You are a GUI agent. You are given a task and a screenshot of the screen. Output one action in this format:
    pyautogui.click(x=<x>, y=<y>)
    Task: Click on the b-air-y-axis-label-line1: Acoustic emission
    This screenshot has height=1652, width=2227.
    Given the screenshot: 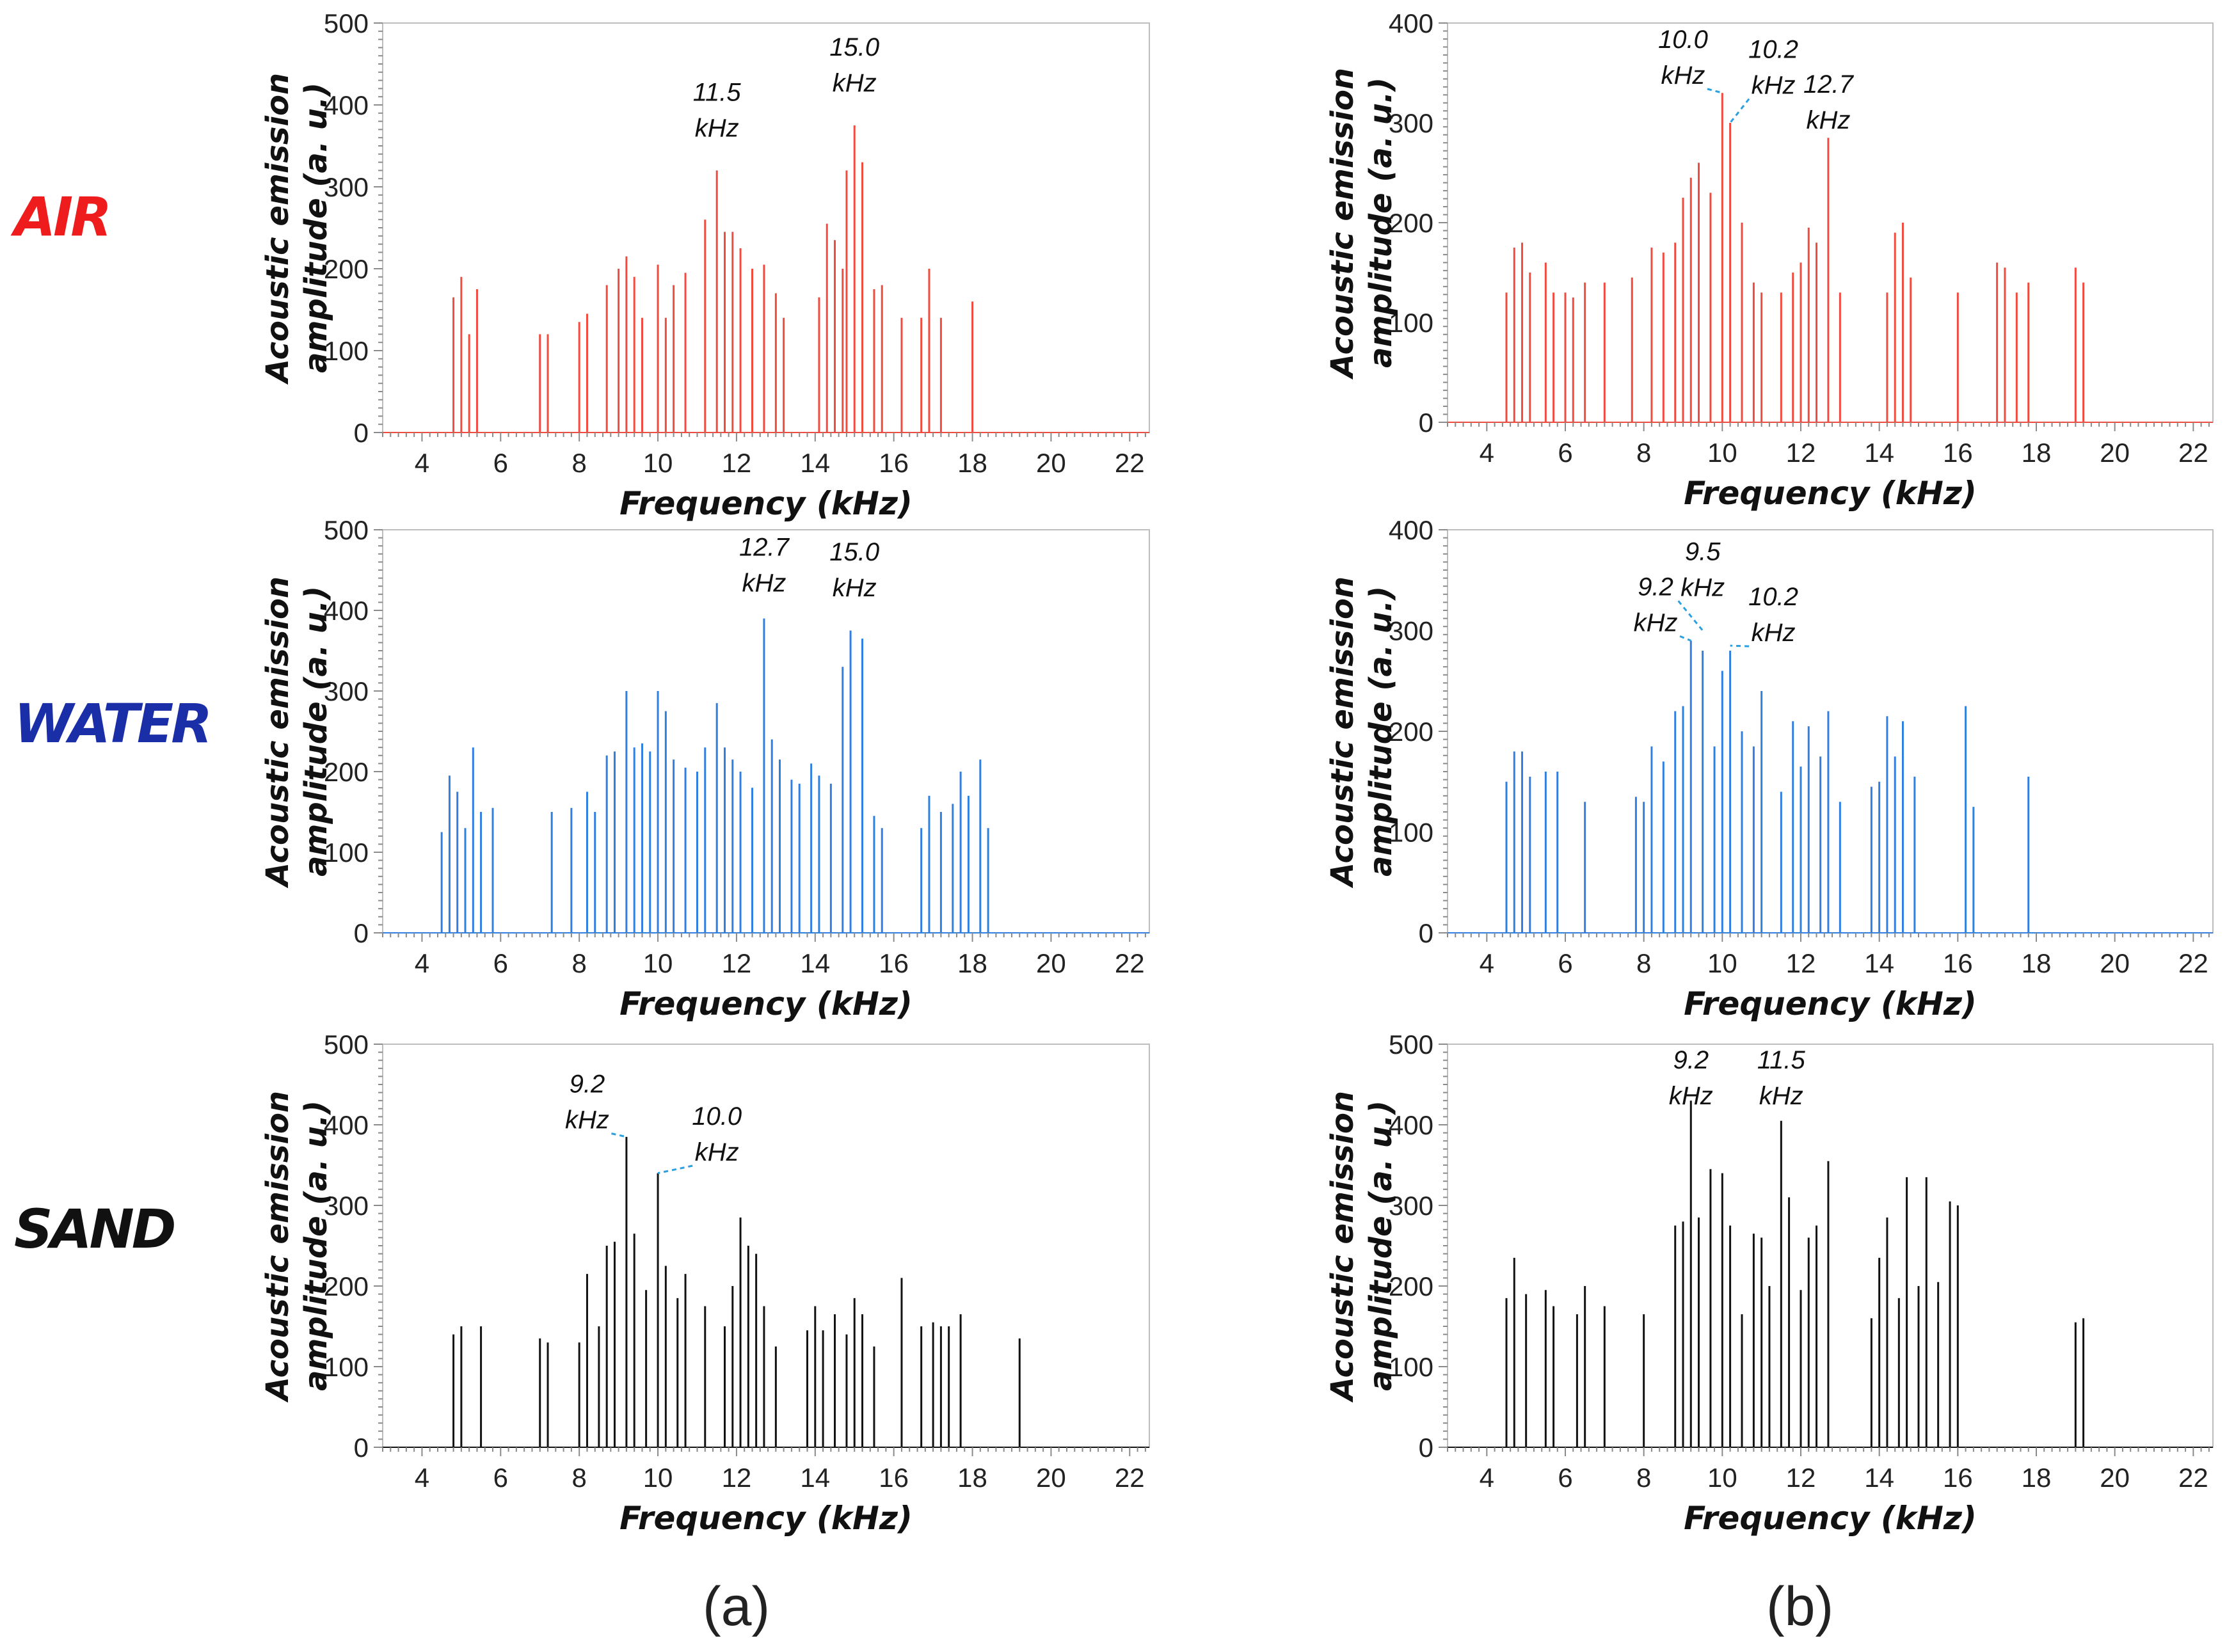 What is the action you would take?
    pyautogui.click(x=1343, y=224)
    